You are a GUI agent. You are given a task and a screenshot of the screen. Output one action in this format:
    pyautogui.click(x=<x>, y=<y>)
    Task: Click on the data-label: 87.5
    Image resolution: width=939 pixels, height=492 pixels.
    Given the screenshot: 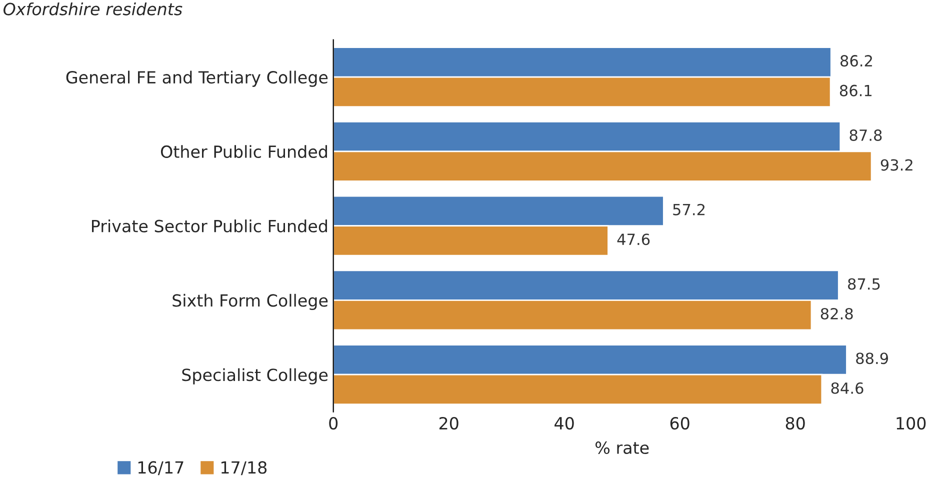 What is the action you would take?
    pyautogui.click(x=864, y=284)
    